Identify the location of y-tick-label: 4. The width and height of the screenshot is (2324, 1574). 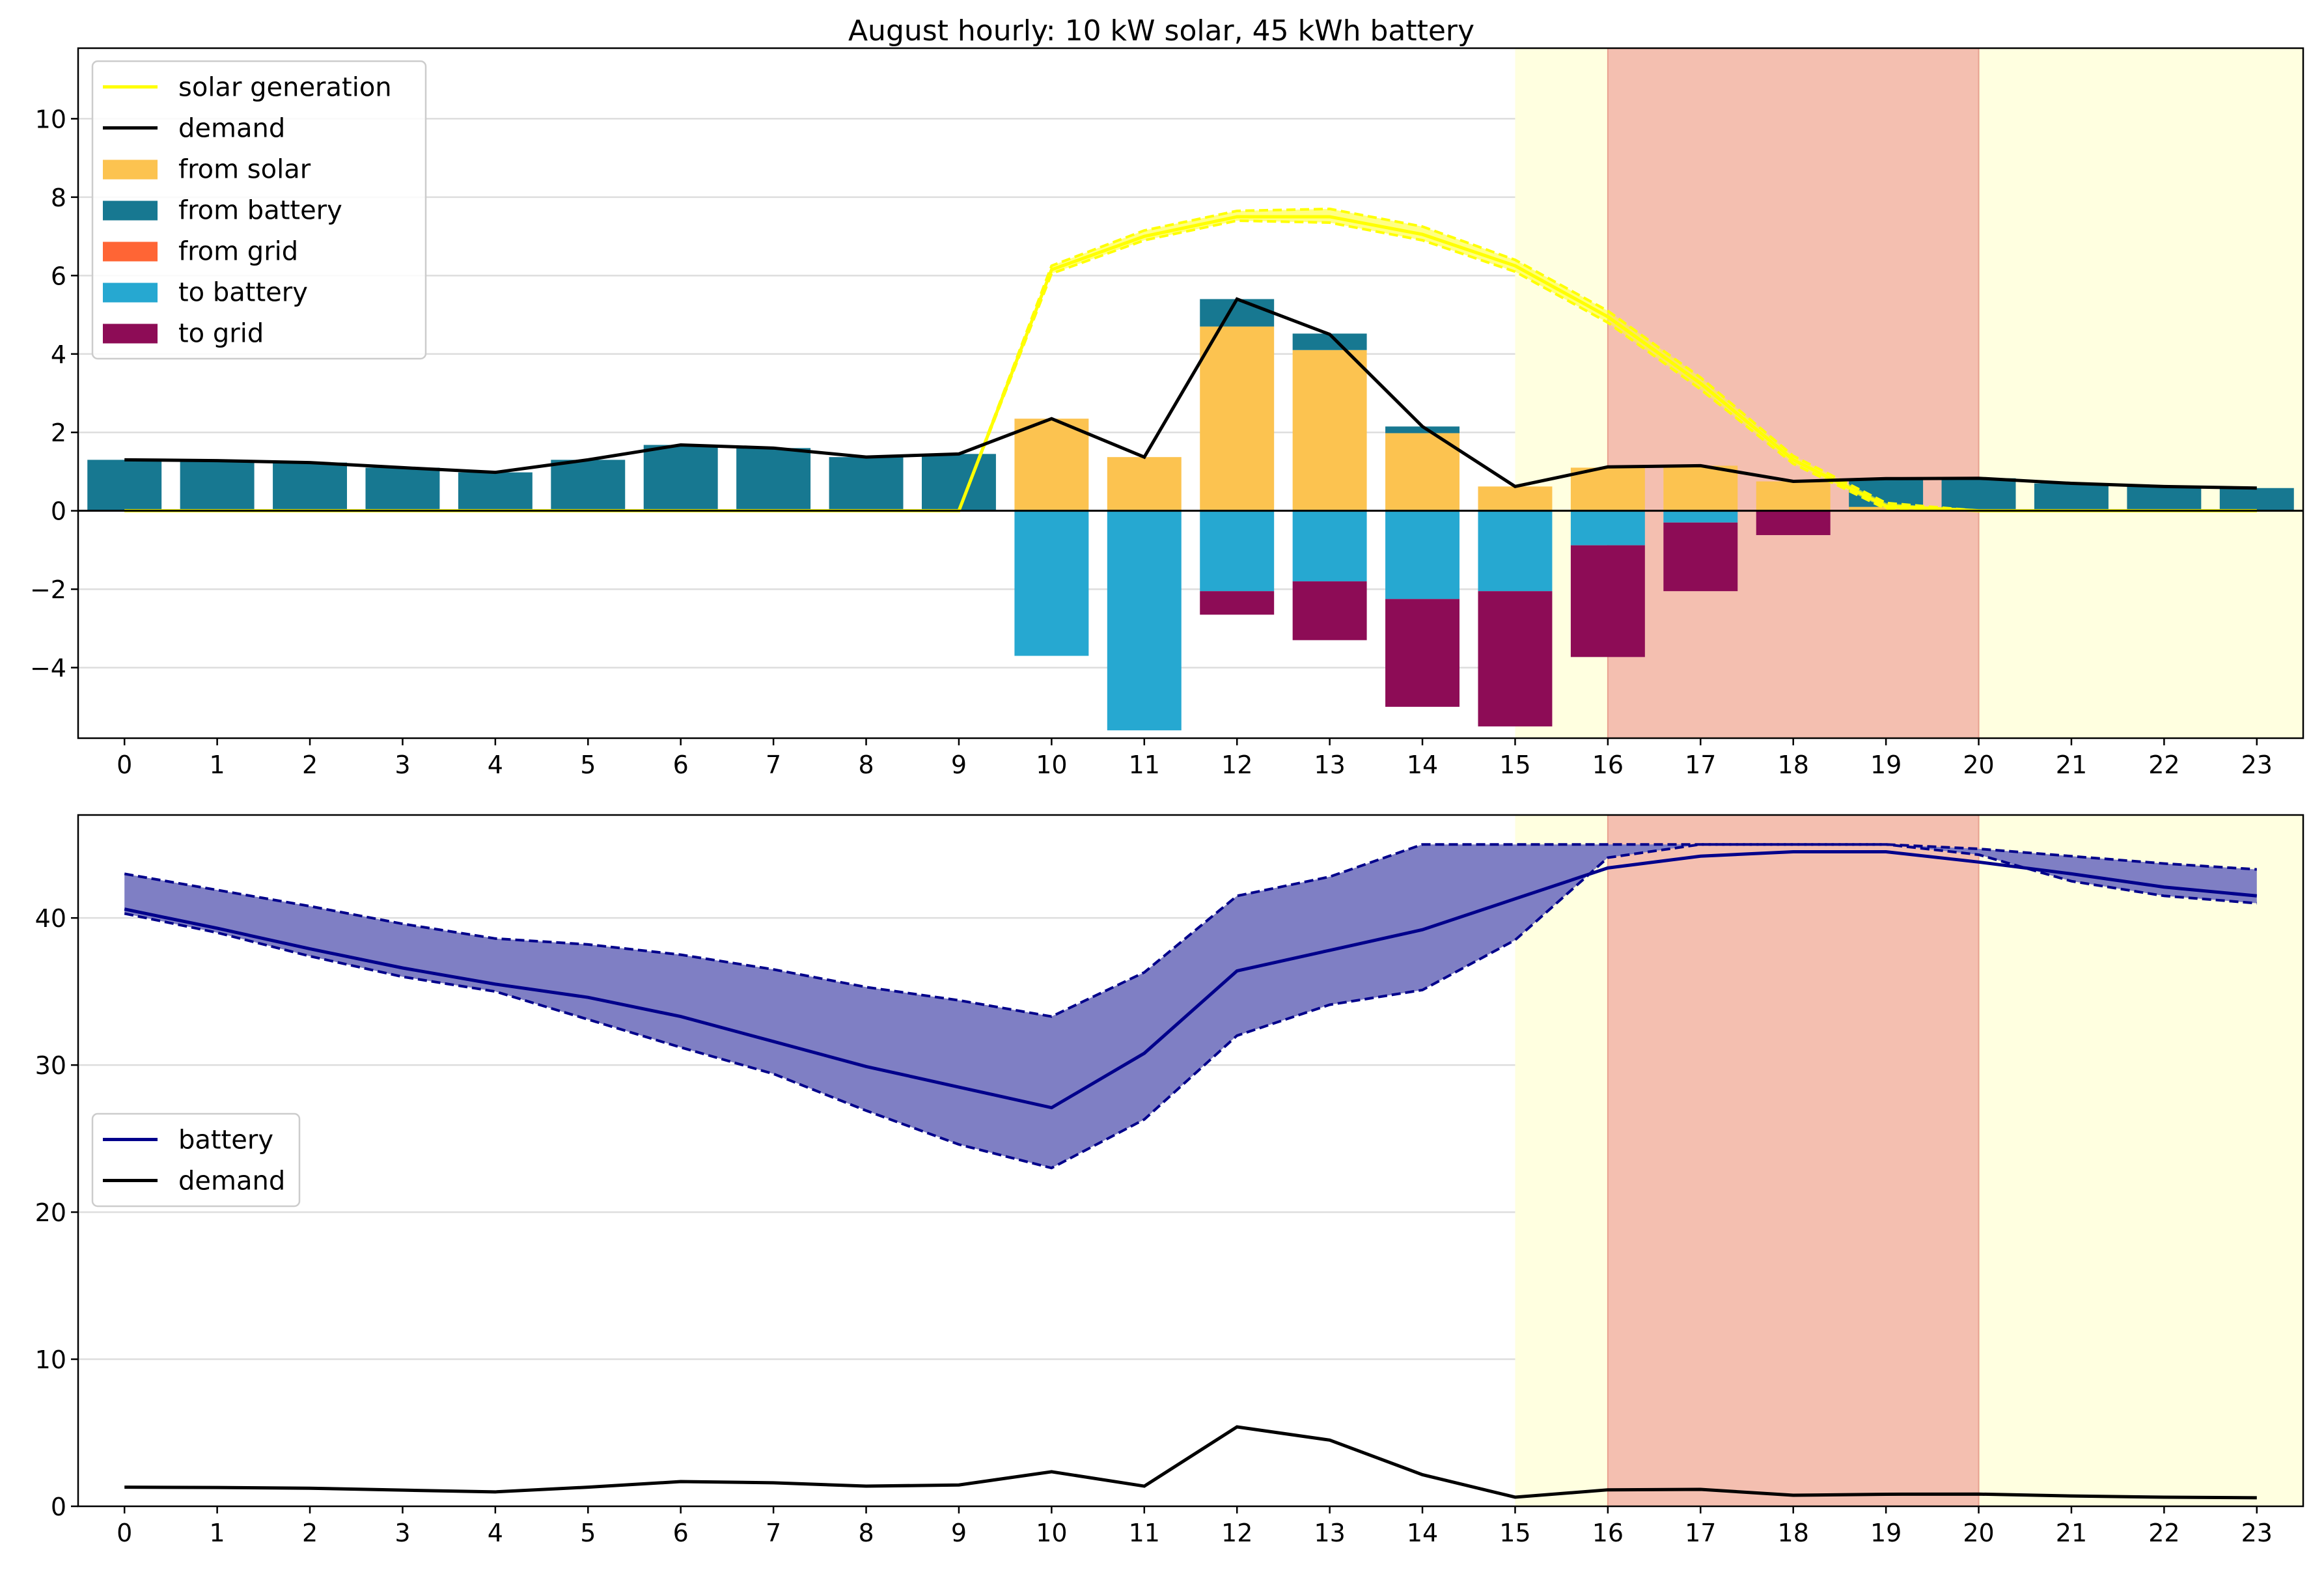
(58, 354).